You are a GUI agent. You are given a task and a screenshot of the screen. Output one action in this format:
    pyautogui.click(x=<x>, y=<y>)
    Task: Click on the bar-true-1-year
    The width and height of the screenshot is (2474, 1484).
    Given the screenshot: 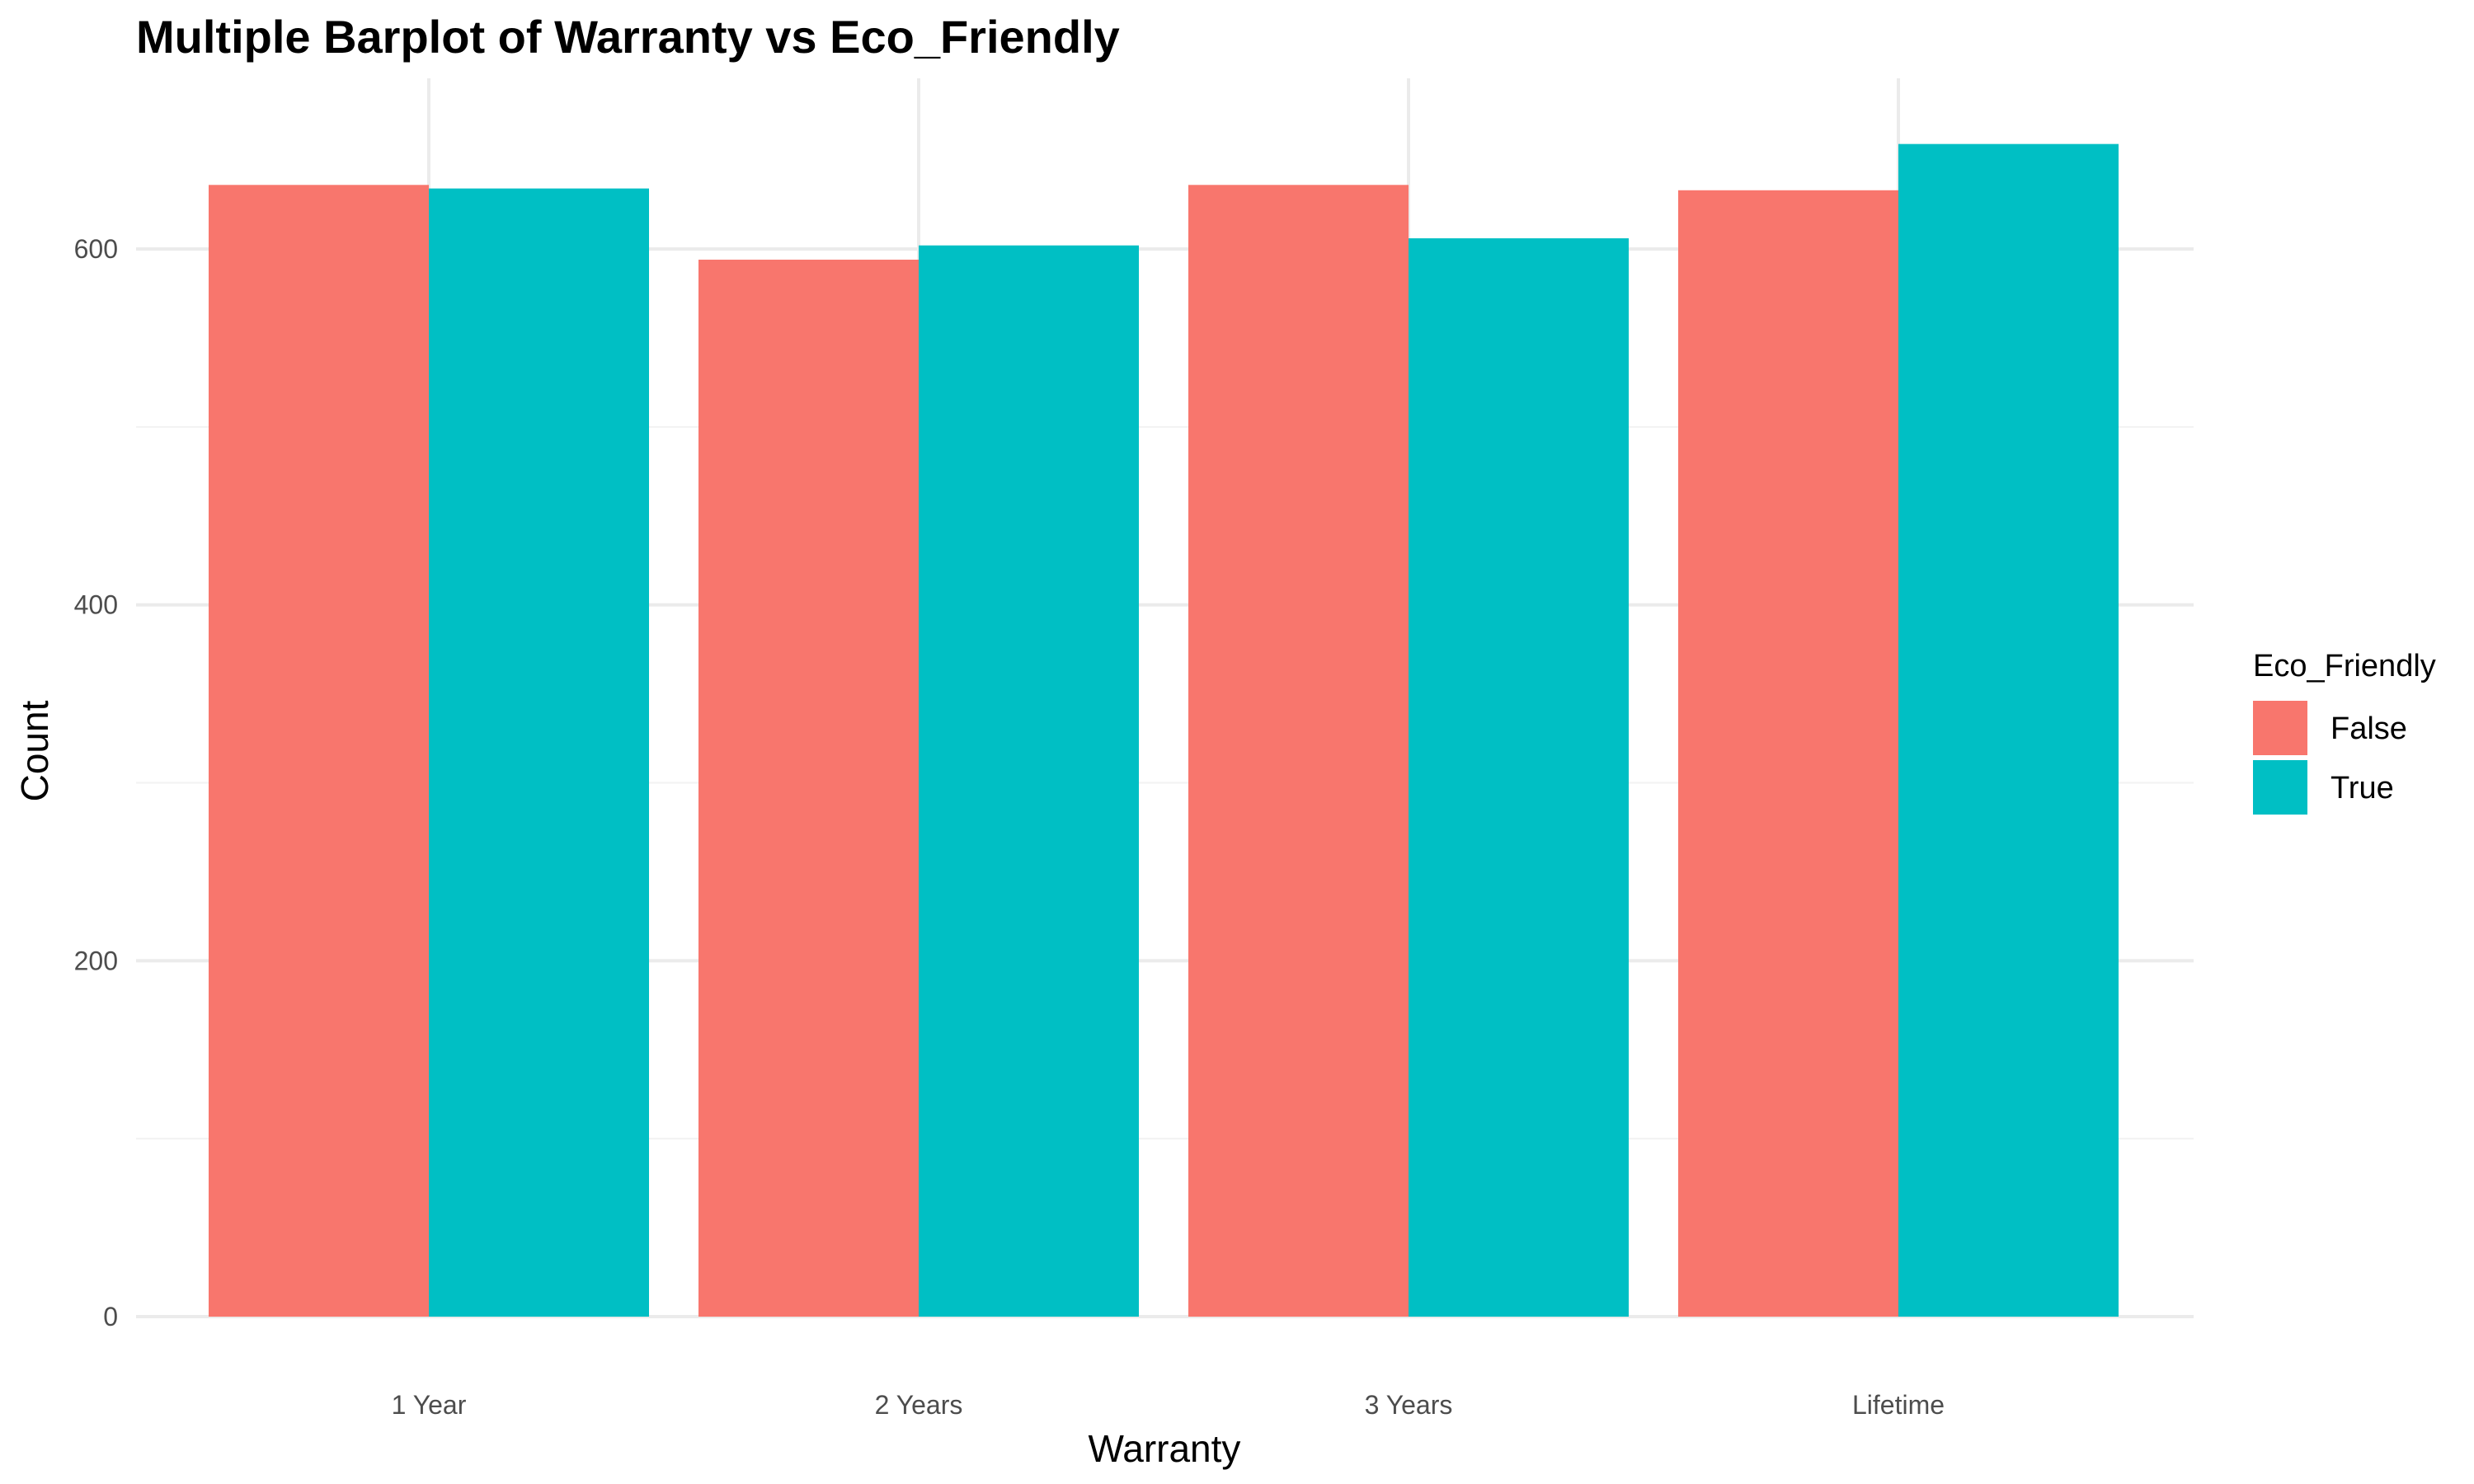 What is the action you would take?
    pyautogui.click(x=539, y=752)
    